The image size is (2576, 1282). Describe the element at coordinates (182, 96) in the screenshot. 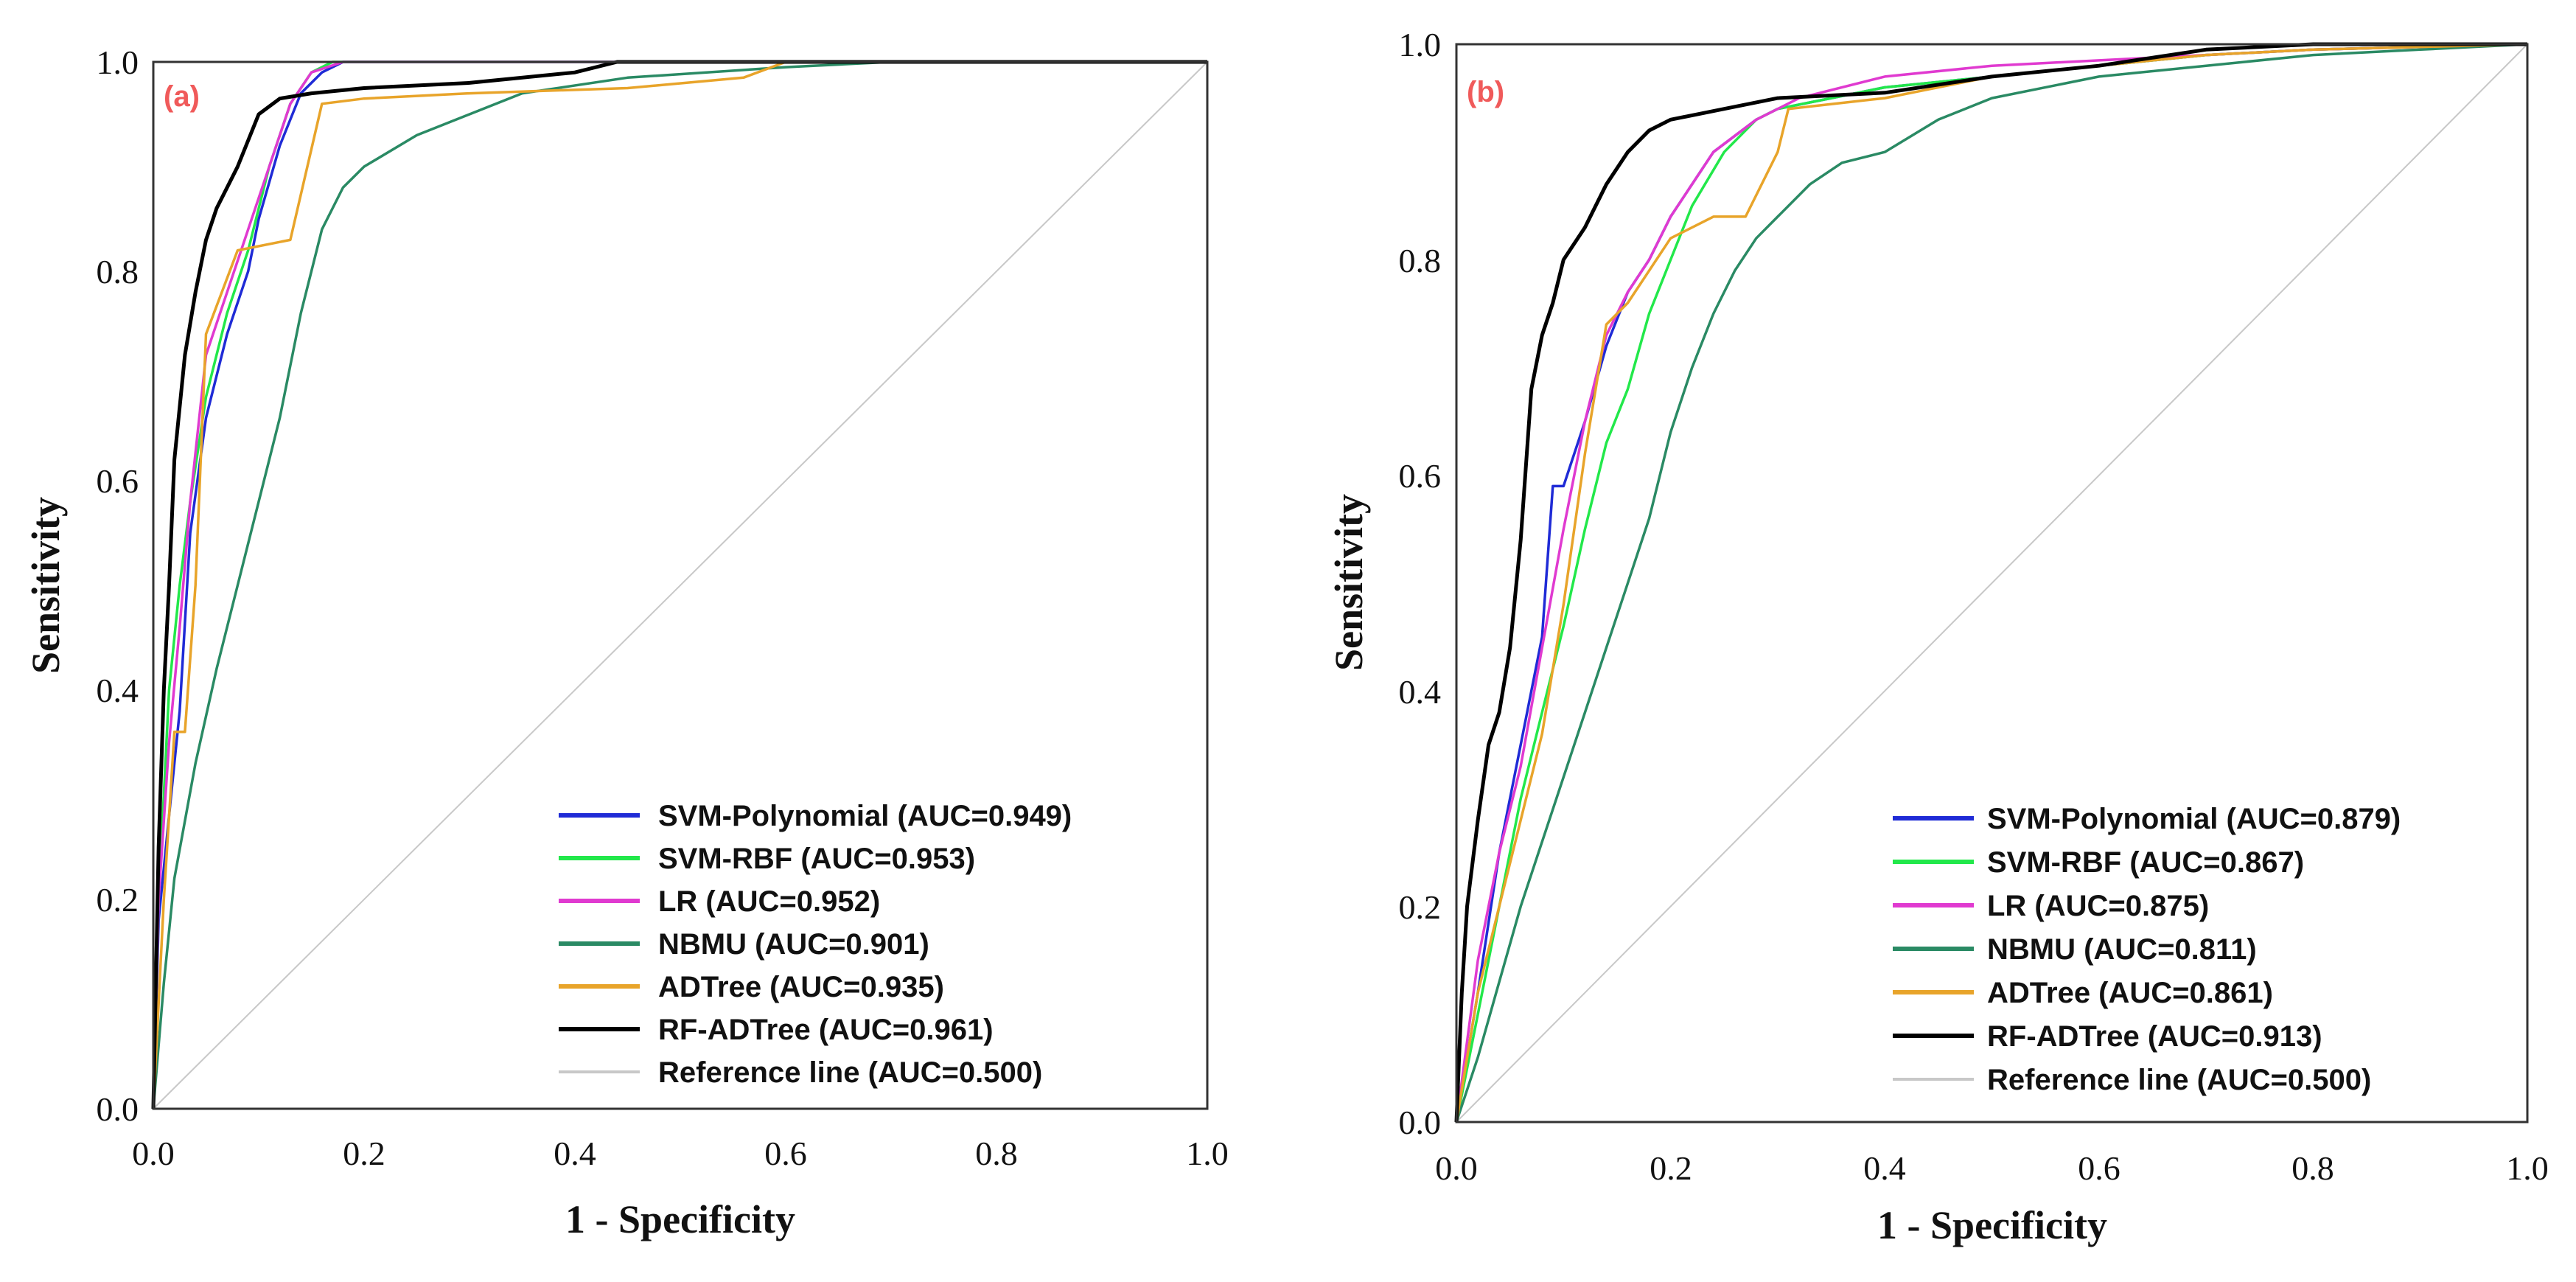

I see `panel-a-label: (a)` at that location.